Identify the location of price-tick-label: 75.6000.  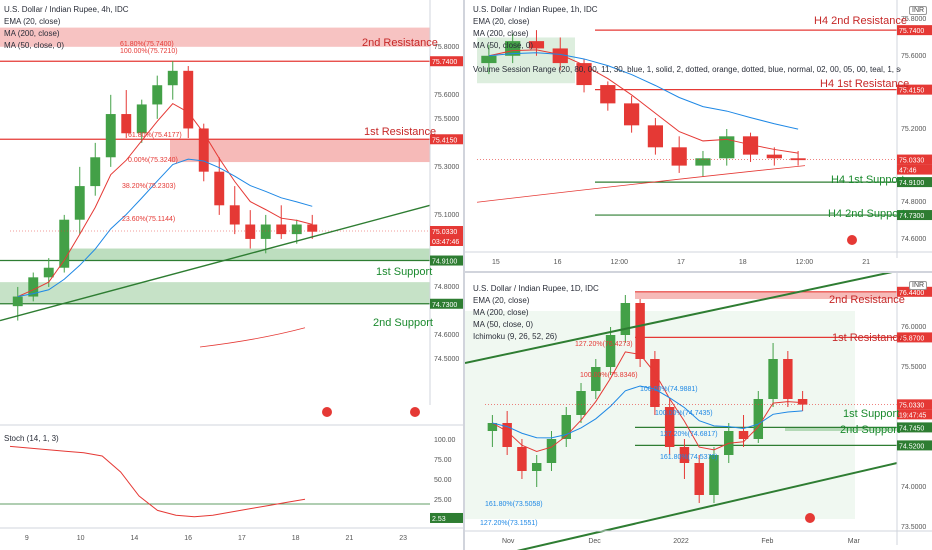
(446, 95).